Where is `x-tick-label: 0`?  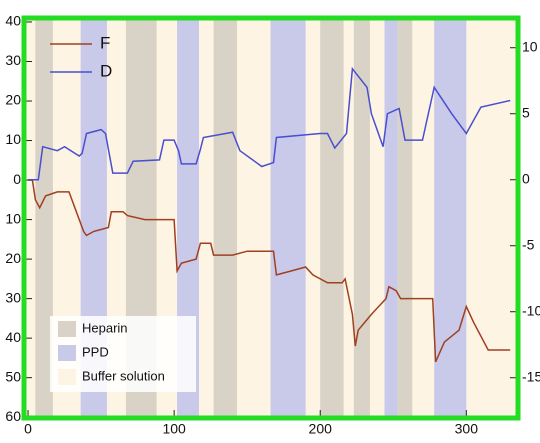
x-tick-label: 0 is located at coordinates (28, 429).